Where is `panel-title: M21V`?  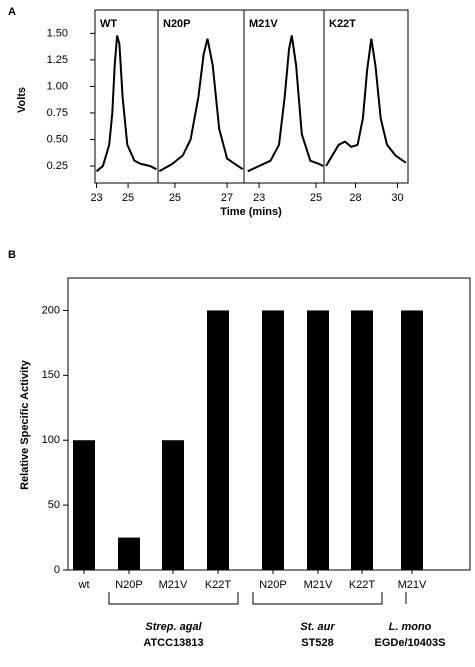
panel-title: M21V is located at coordinates (263, 24).